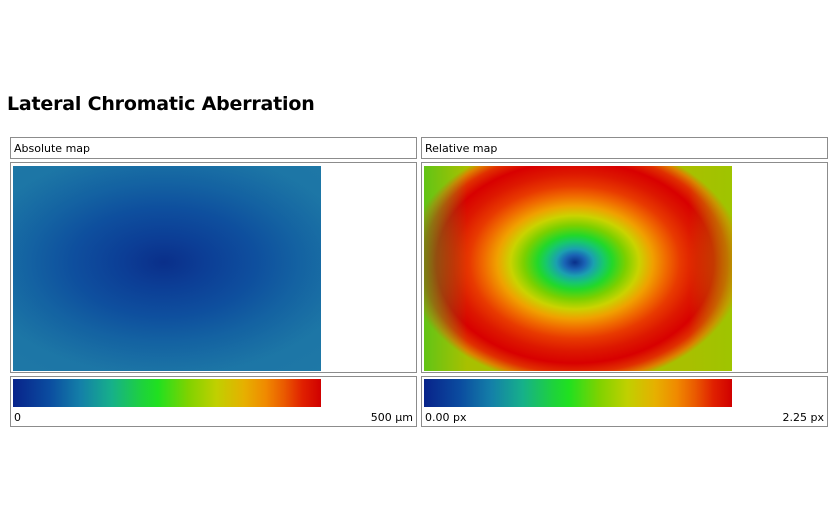 Image resolution: width=840 pixels, height=530 pixels. I want to click on relative-colorbar, so click(578, 393).